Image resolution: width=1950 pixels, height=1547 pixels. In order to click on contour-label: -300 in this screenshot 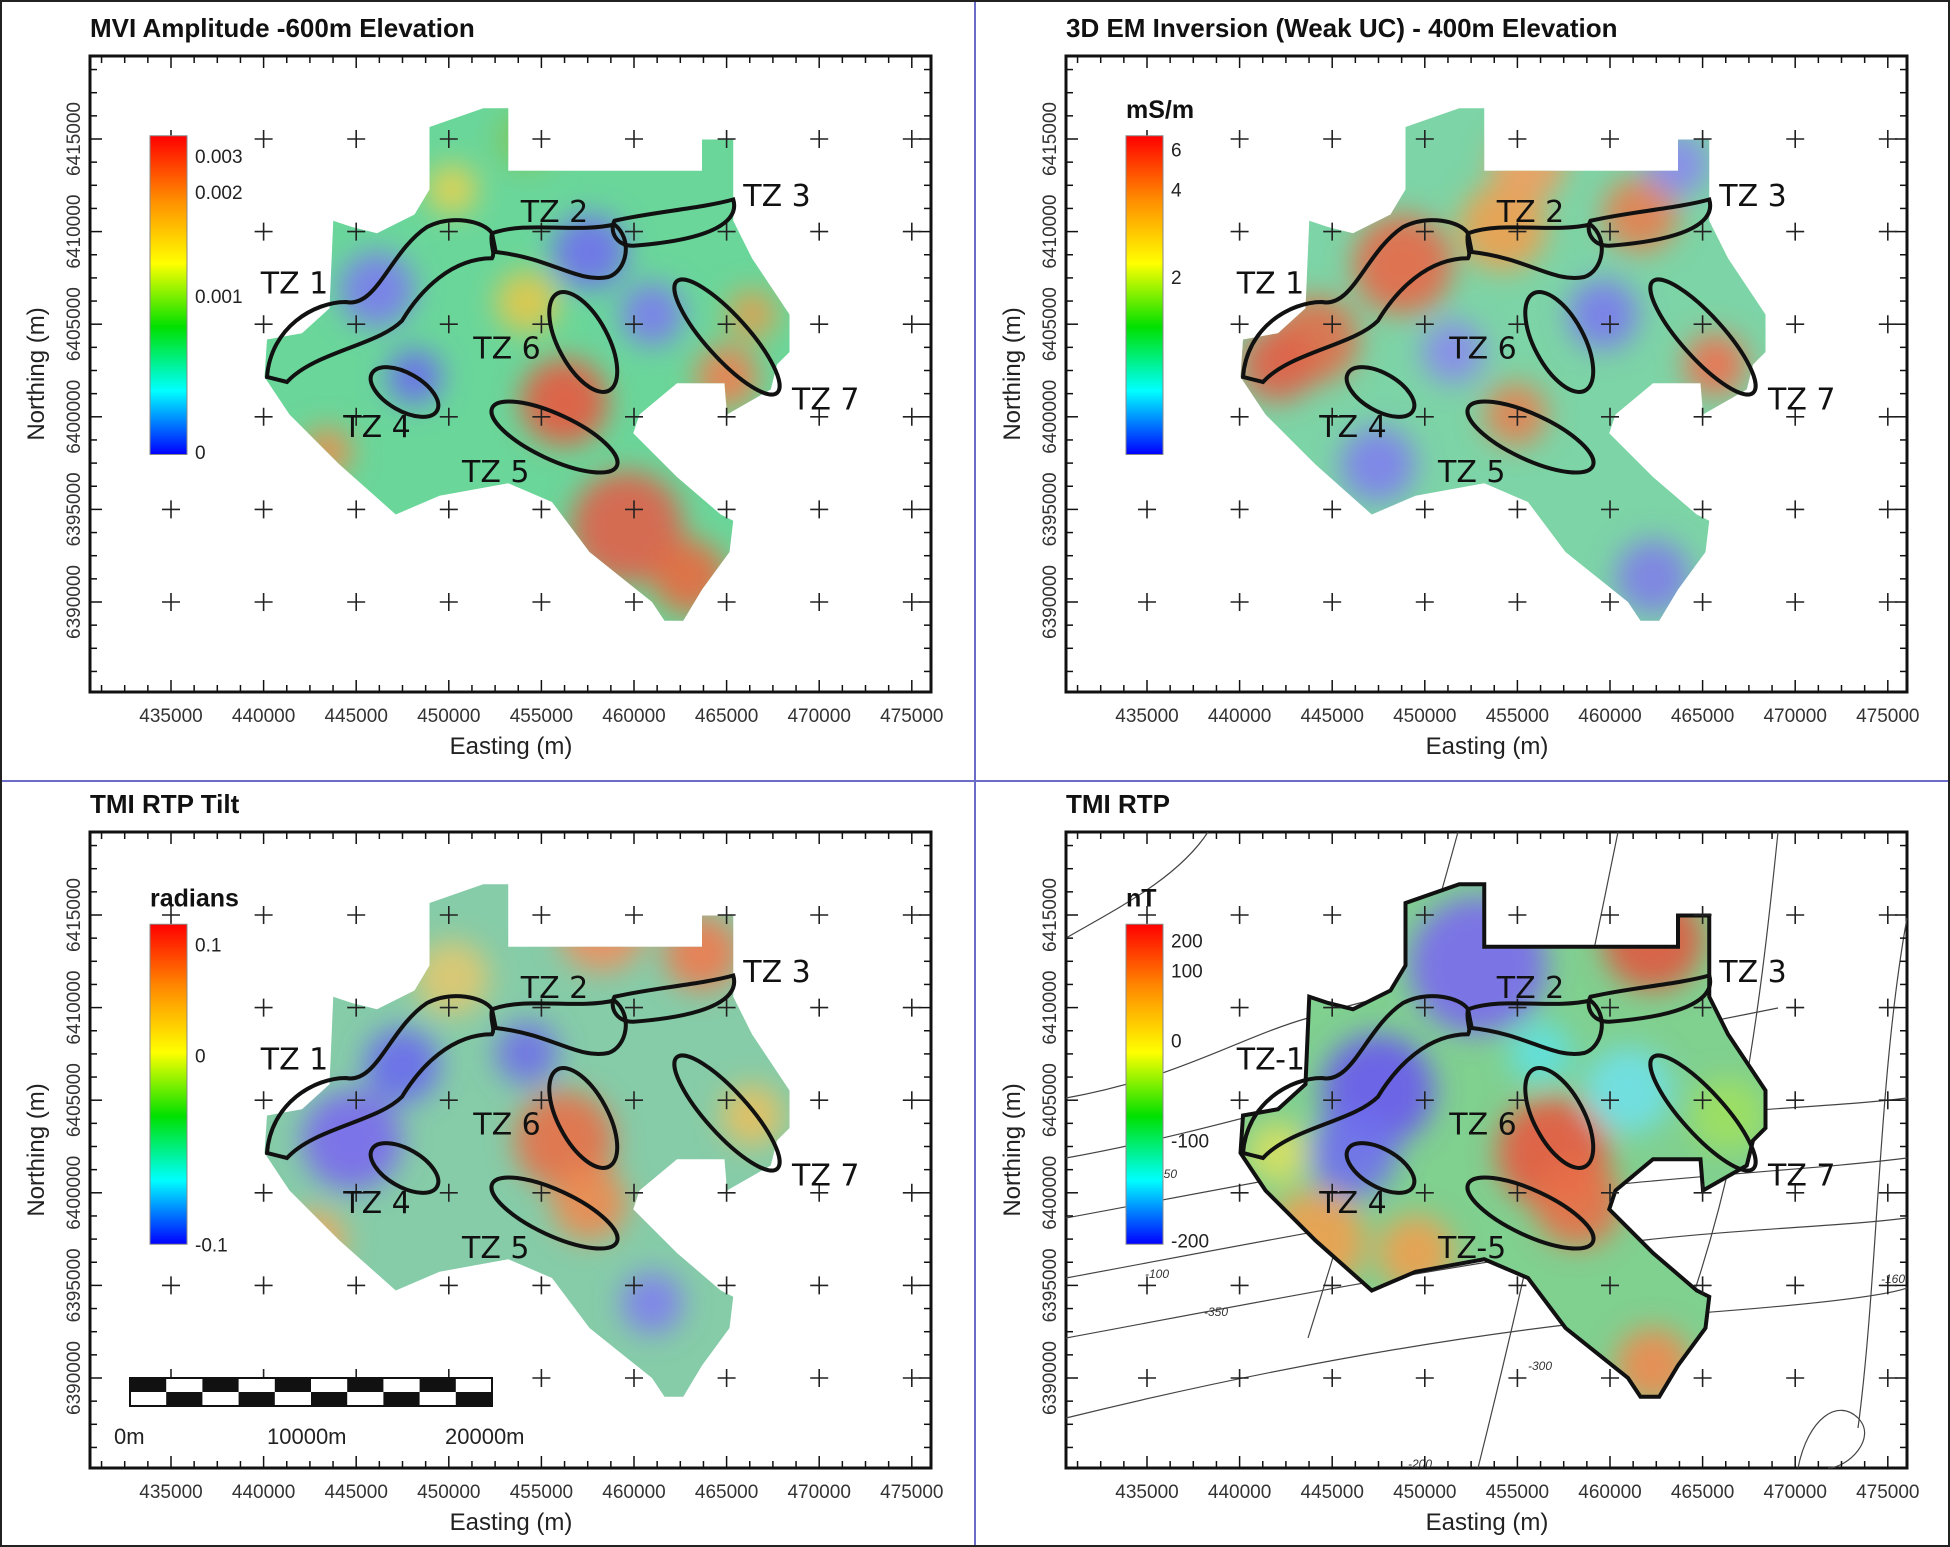, I will do `click(1540, 1366)`.